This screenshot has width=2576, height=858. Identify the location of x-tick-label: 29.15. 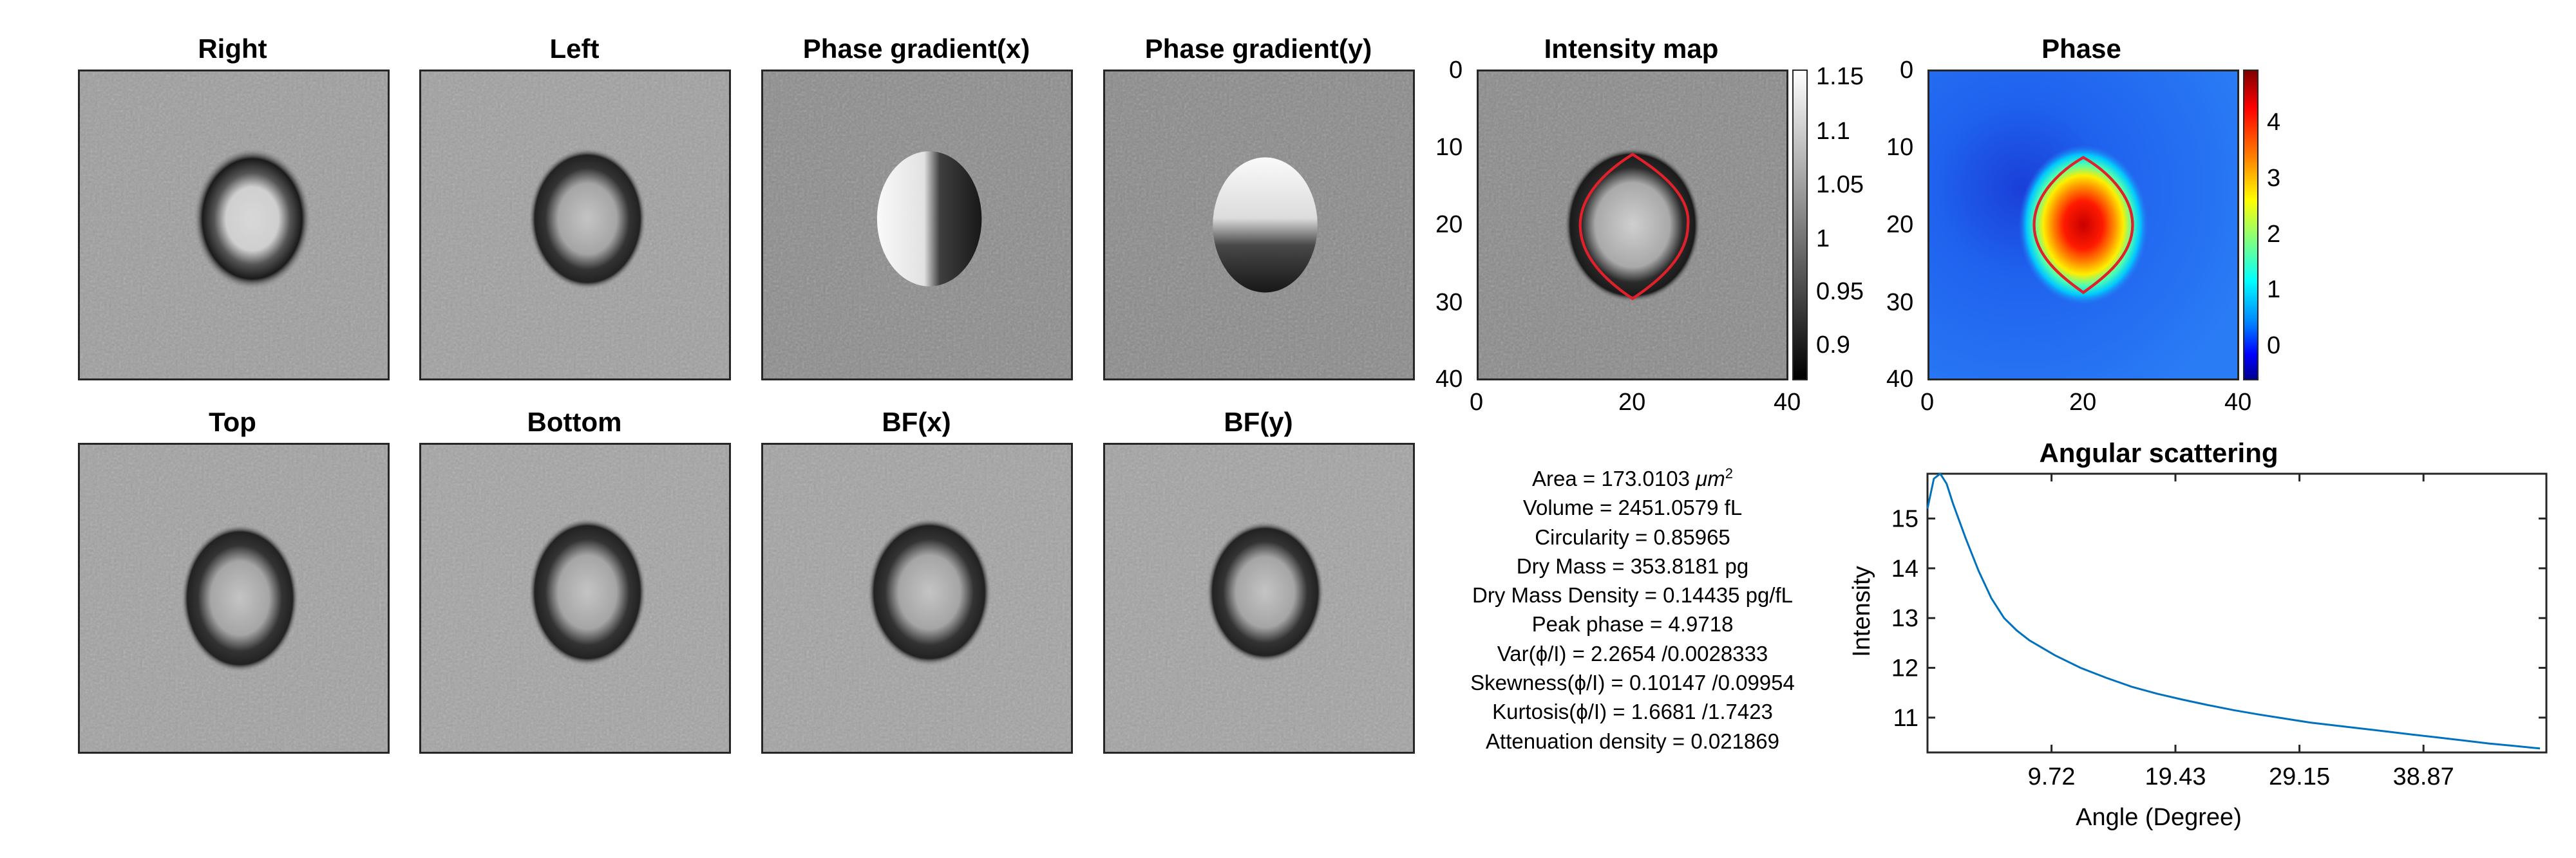
(2299, 777).